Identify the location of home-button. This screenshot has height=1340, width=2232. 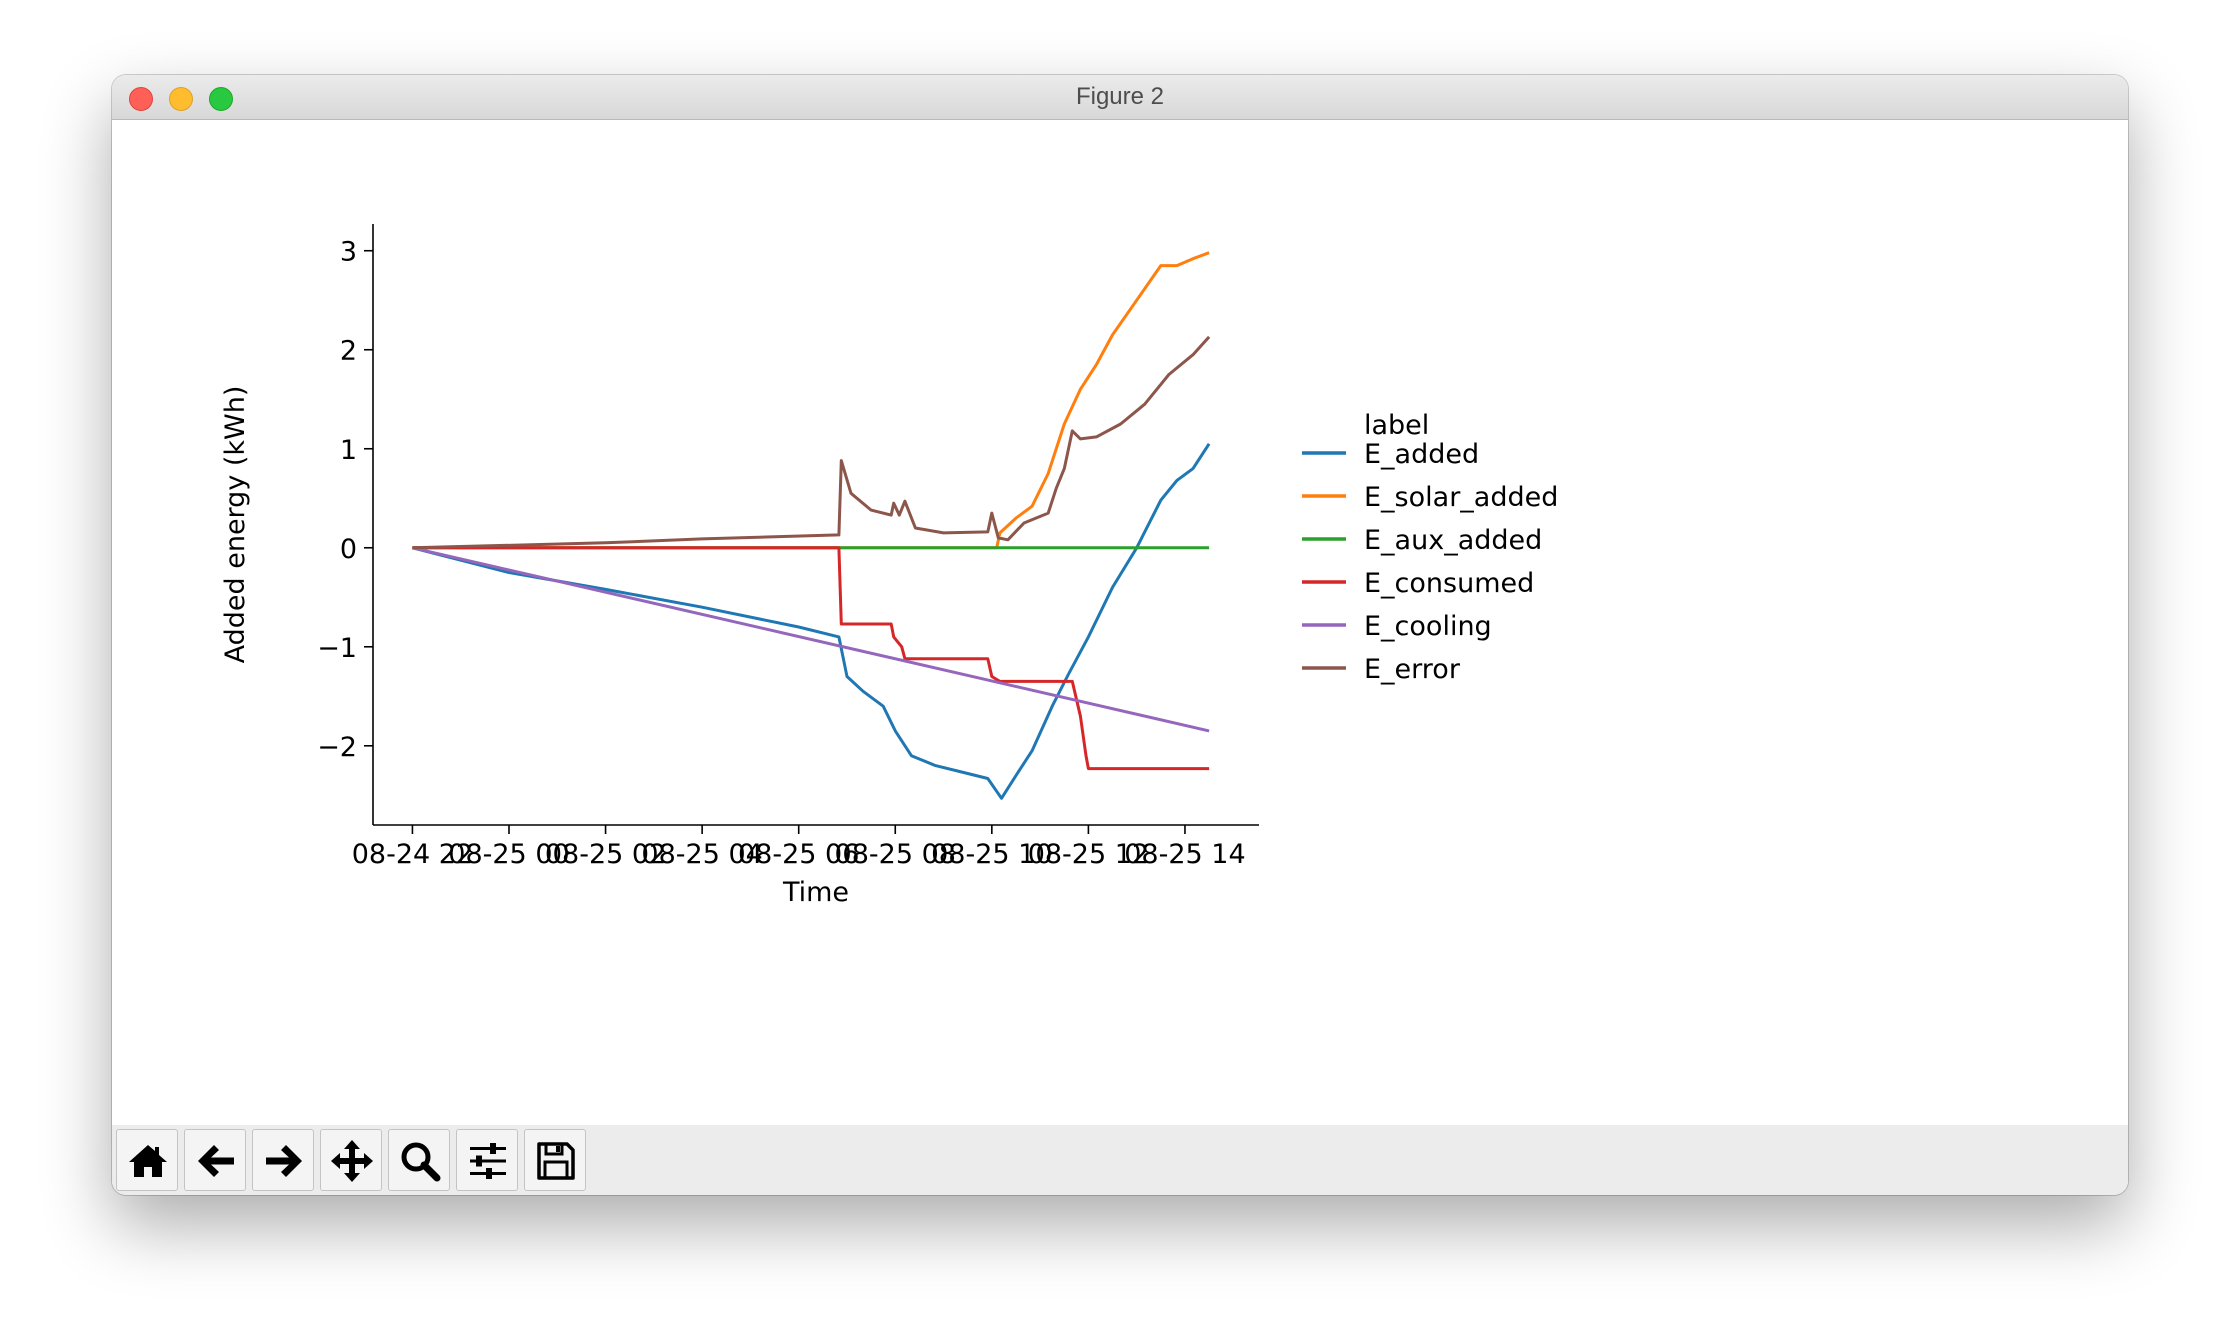
(147, 1160).